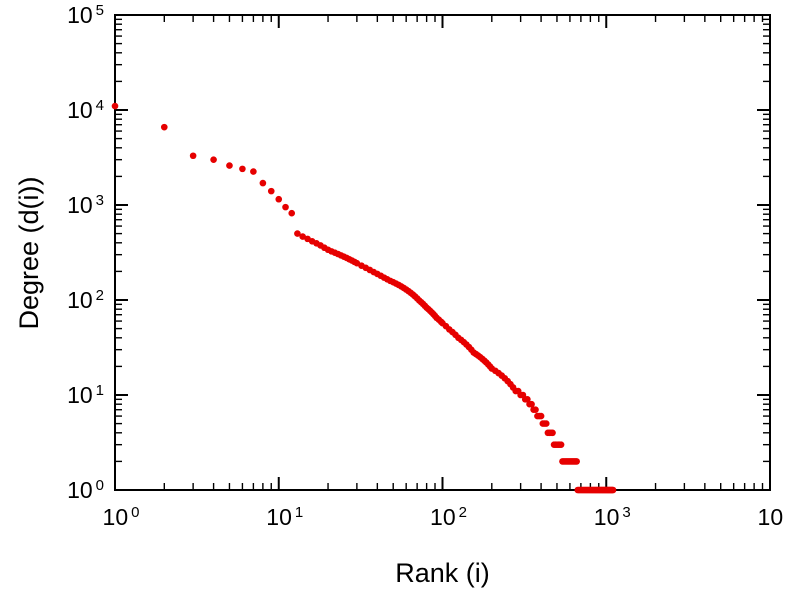 This screenshot has width=786, height=600. What do you see at coordinates (85, 15) in the screenshot?
I see `y-tick-label: 10 5` at bounding box center [85, 15].